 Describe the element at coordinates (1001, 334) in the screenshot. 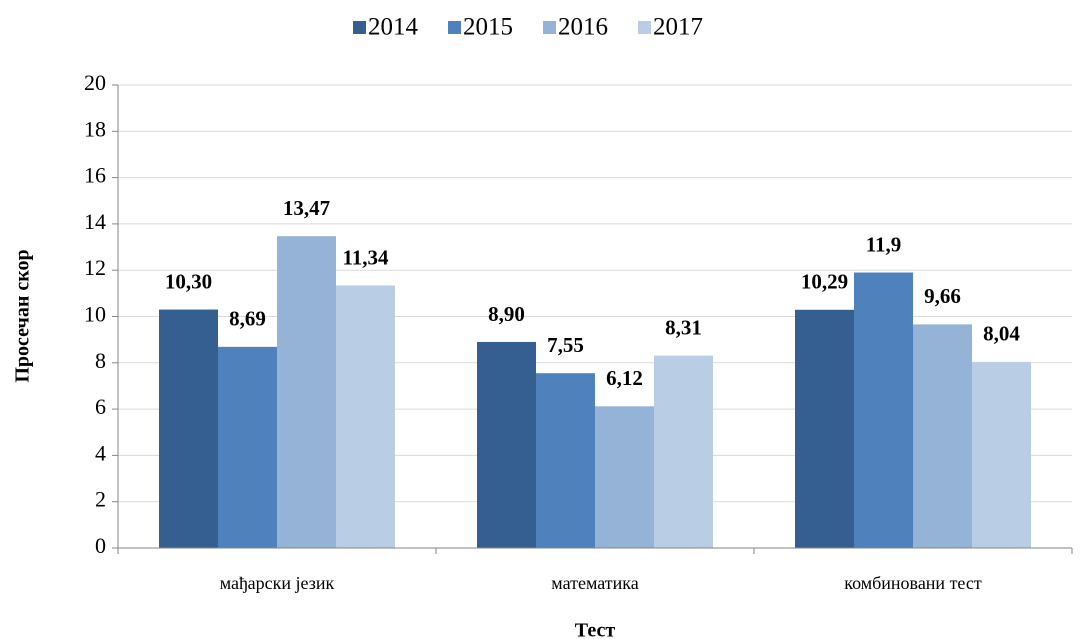

I see `value-label: 8,04` at that location.